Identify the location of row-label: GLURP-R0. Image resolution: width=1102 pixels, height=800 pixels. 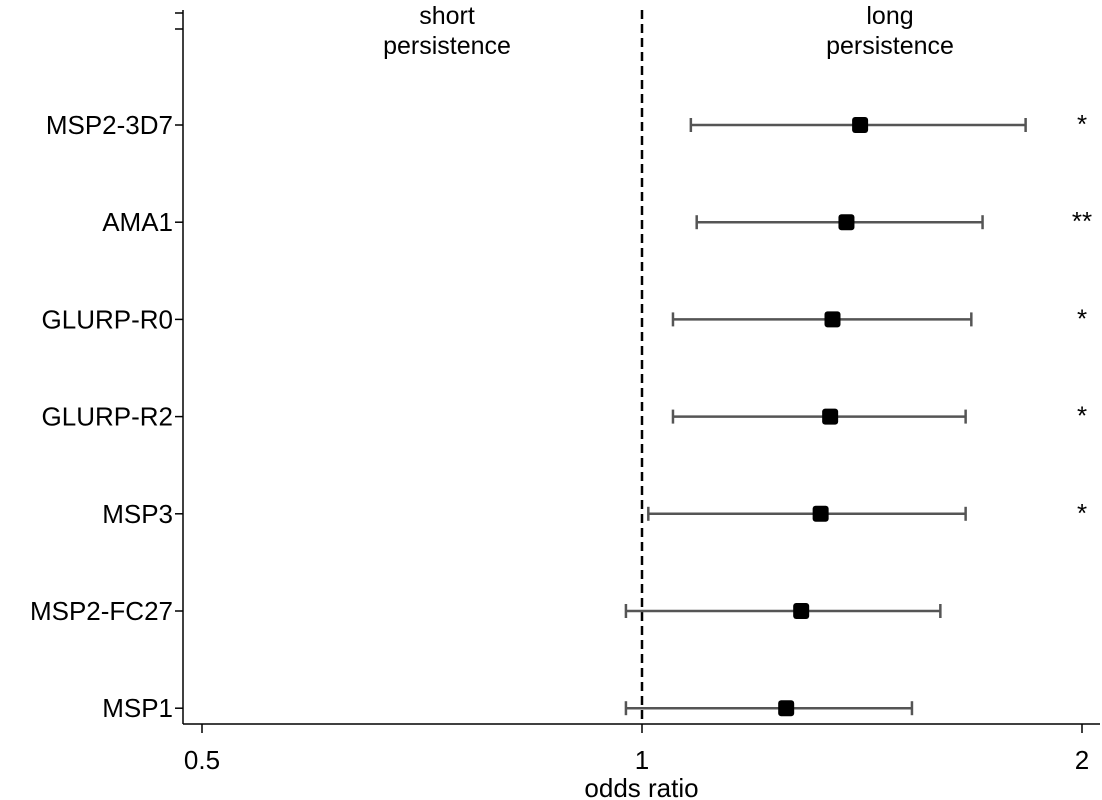
(107, 319).